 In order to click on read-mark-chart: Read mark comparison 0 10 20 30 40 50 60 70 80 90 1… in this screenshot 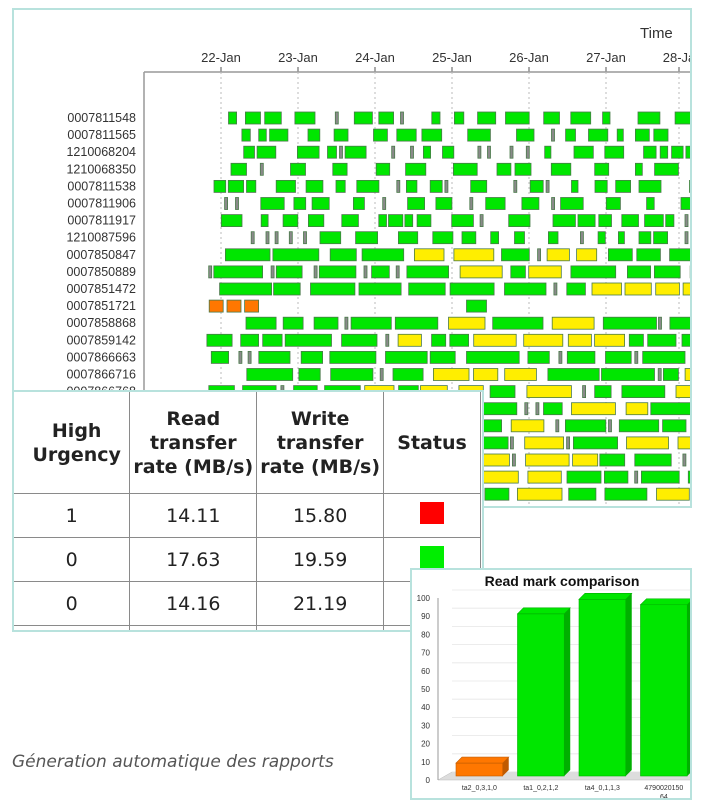, I will do `click(551, 684)`.